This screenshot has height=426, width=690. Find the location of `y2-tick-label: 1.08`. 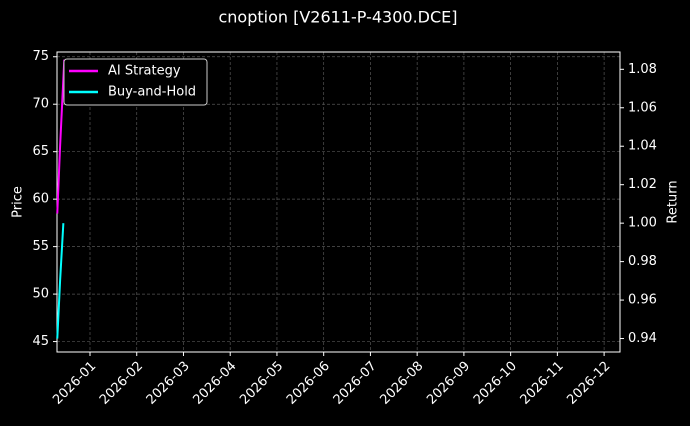

y2-tick-label: 1.08 is located at coordinates (642, 69).